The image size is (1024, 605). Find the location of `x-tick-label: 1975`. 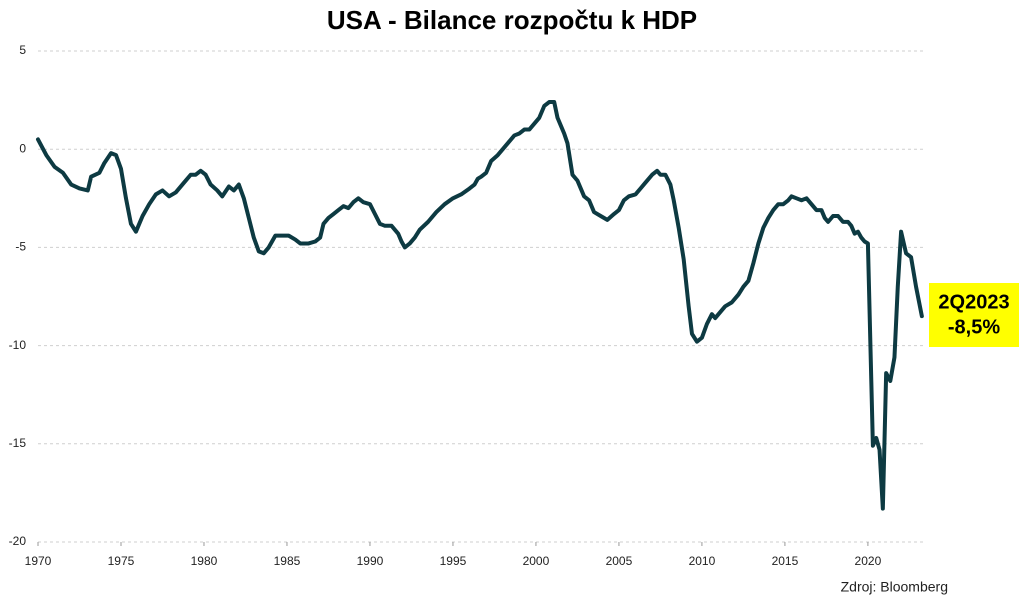

x-tick-label: 1975 is located at coordinates (121, 561).